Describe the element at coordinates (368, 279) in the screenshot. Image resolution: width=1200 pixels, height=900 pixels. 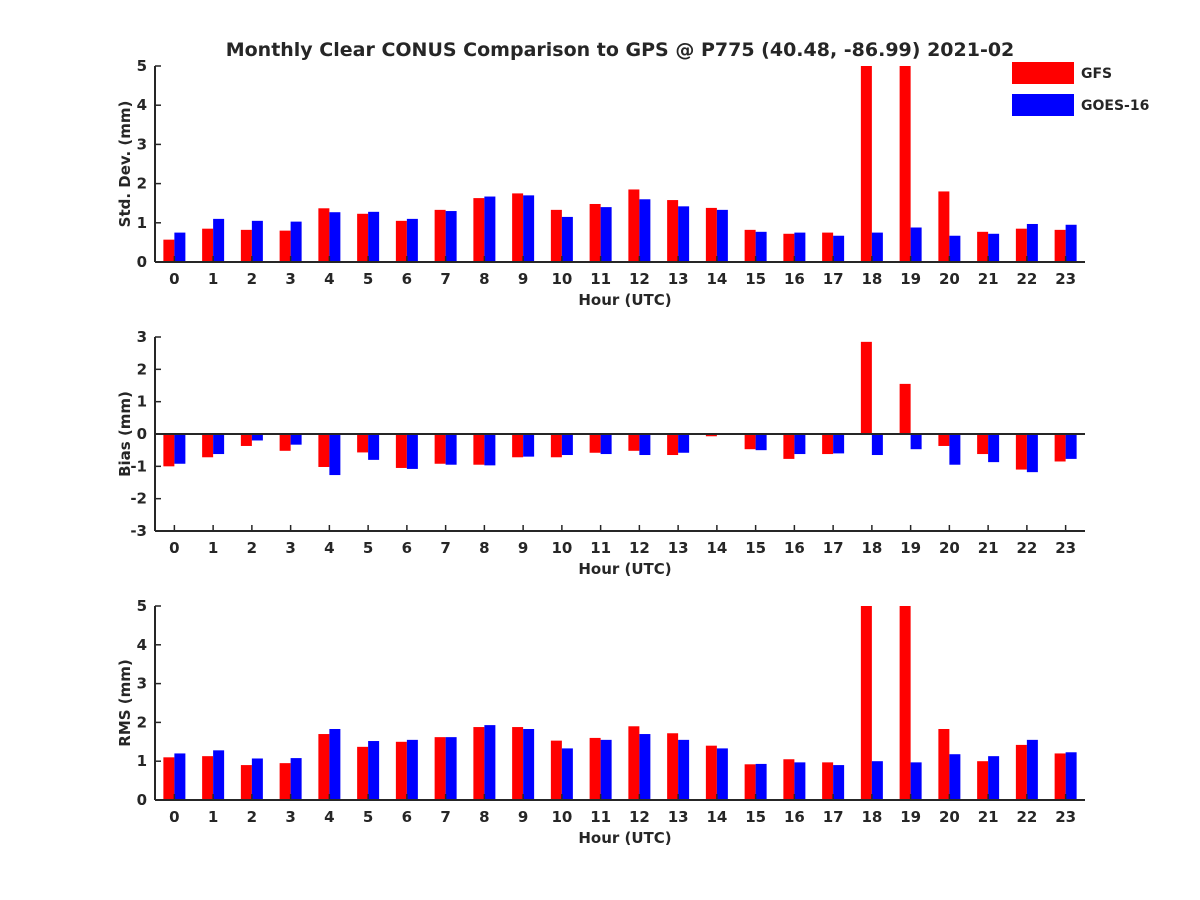
I see `x-tick-label: 5` at that location.